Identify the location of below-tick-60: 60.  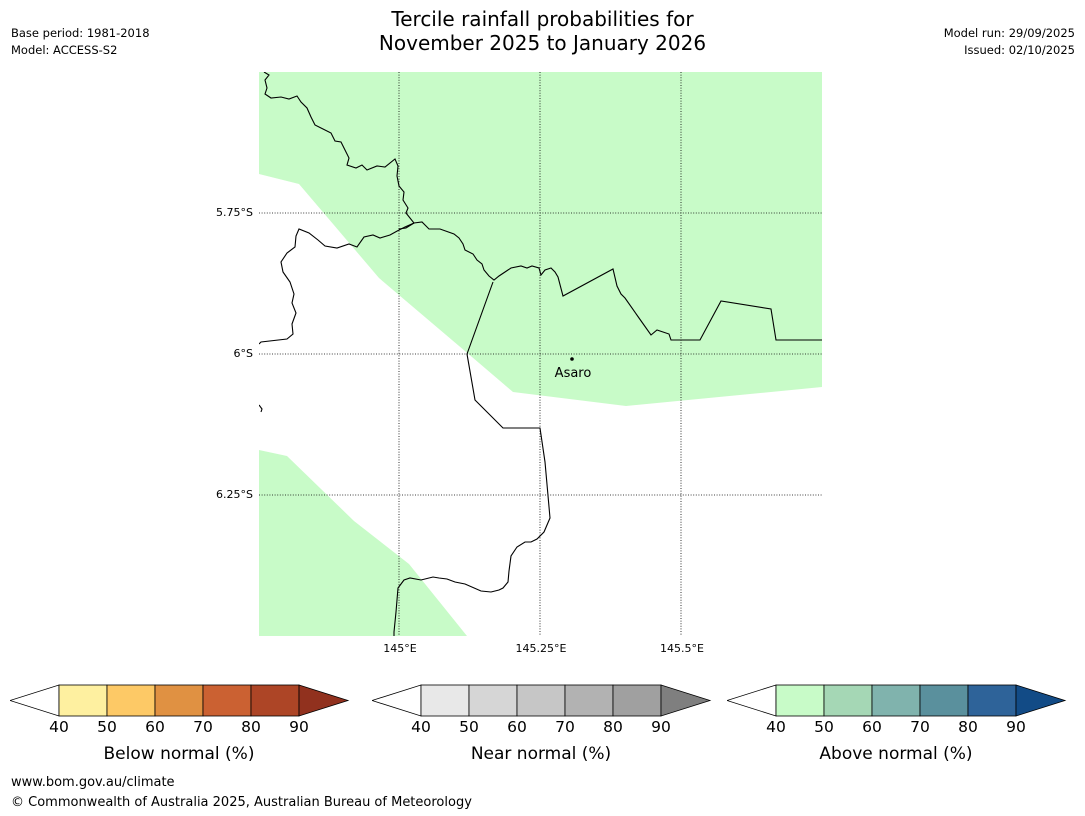
(155, 727).